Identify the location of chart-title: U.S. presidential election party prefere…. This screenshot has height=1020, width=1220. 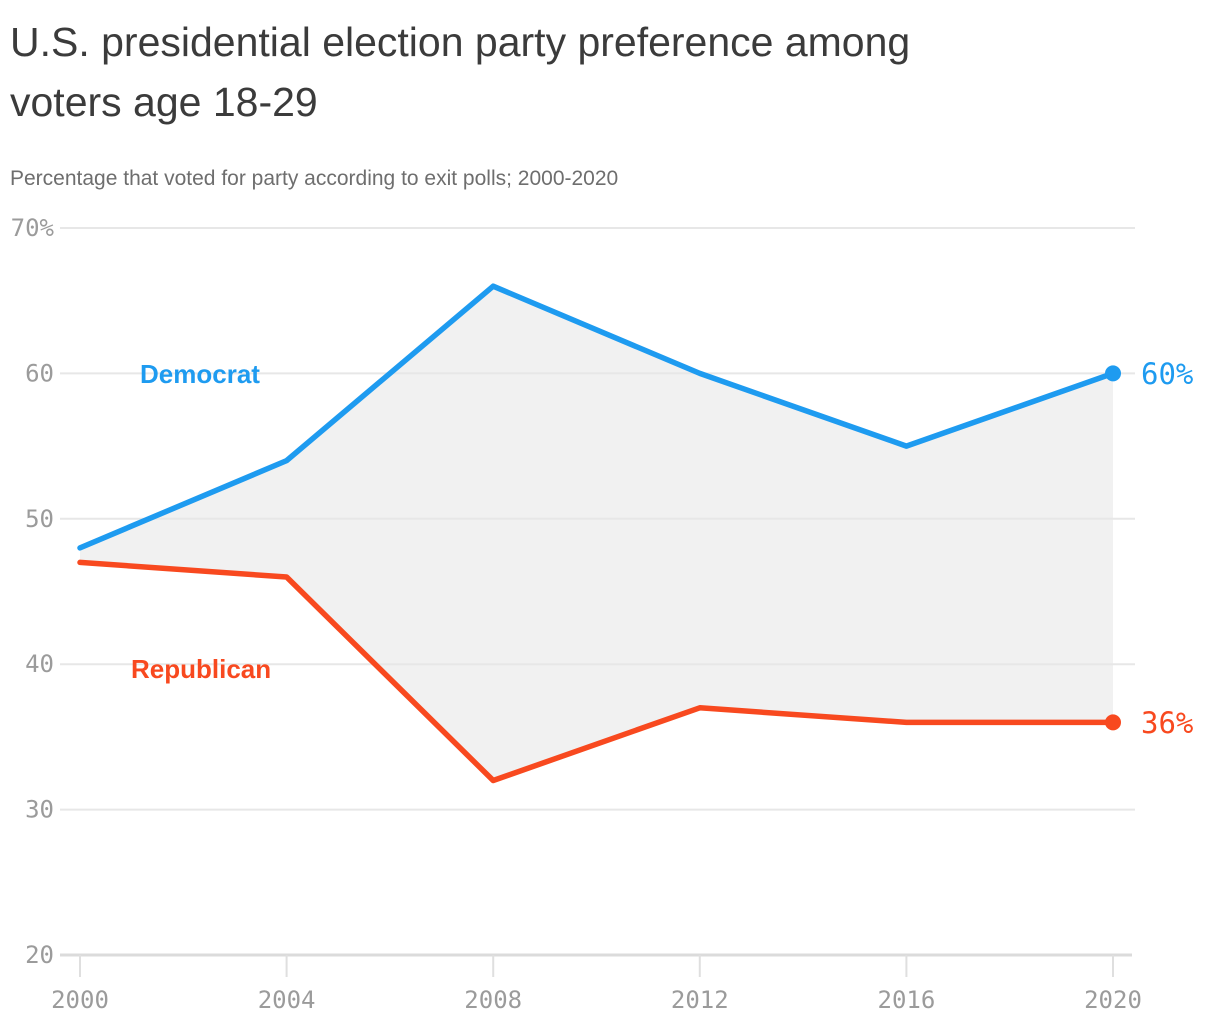
(460, 72).